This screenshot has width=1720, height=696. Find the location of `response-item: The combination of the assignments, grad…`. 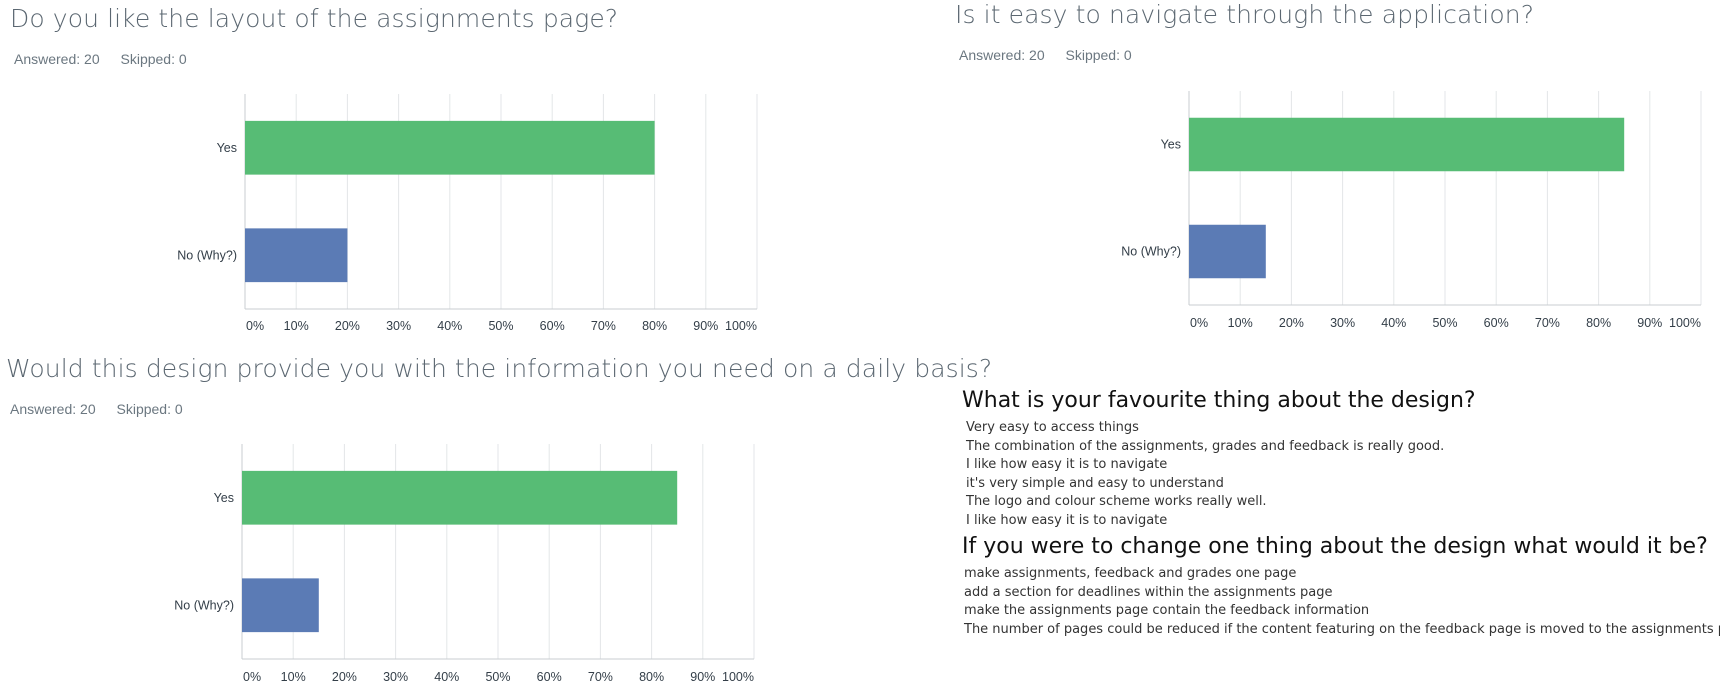

response-item: The combination of the assignments, grad… is located at coordinates (1205, 446).